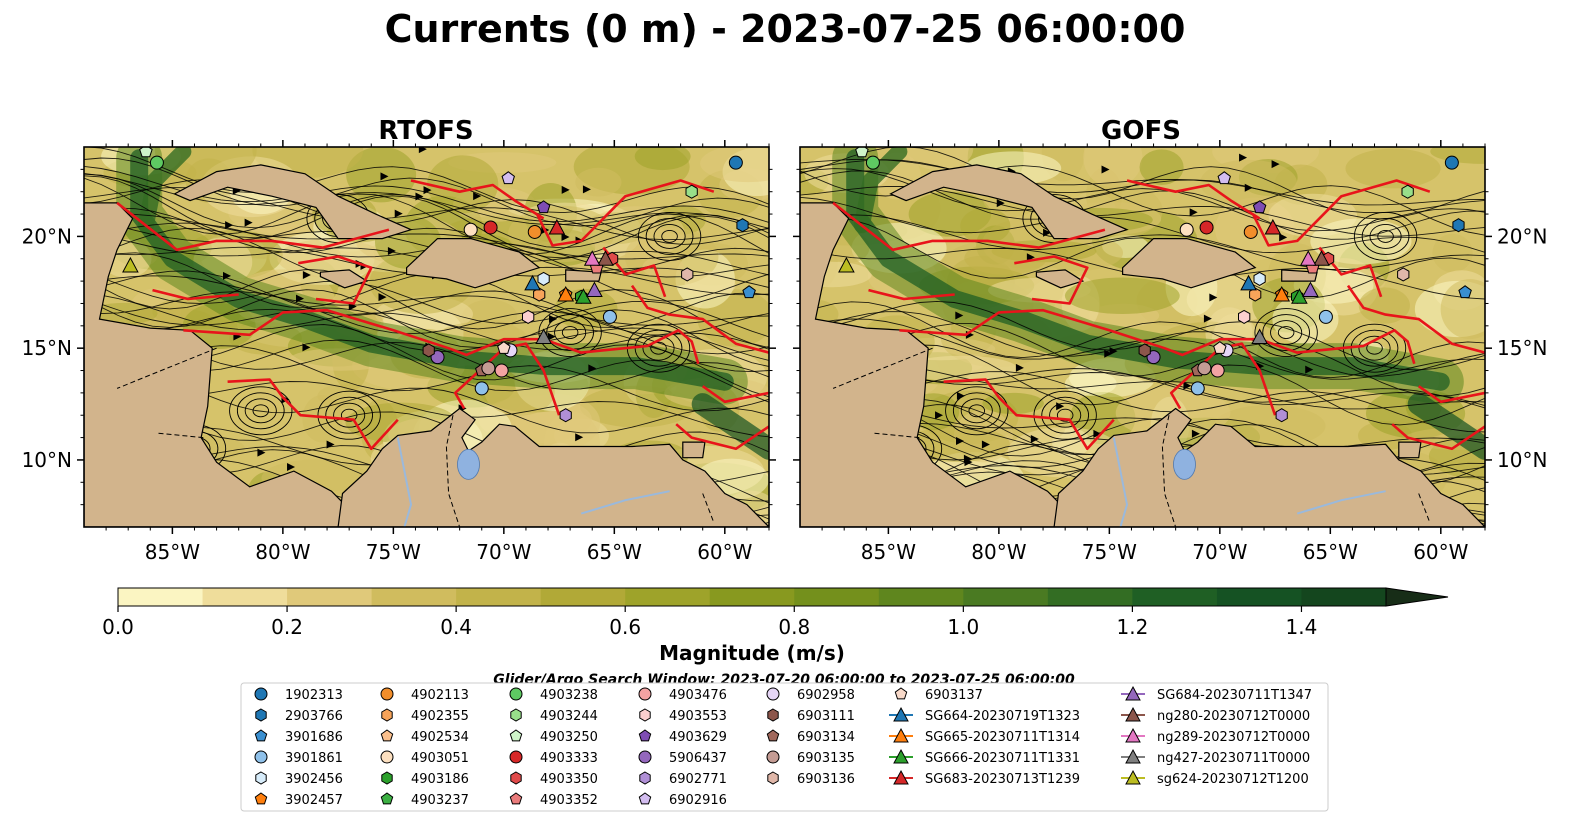  Describe the element at coordinates (1219, 552) in the screenshot. I see `x-tick-label: 70°W` at that location.